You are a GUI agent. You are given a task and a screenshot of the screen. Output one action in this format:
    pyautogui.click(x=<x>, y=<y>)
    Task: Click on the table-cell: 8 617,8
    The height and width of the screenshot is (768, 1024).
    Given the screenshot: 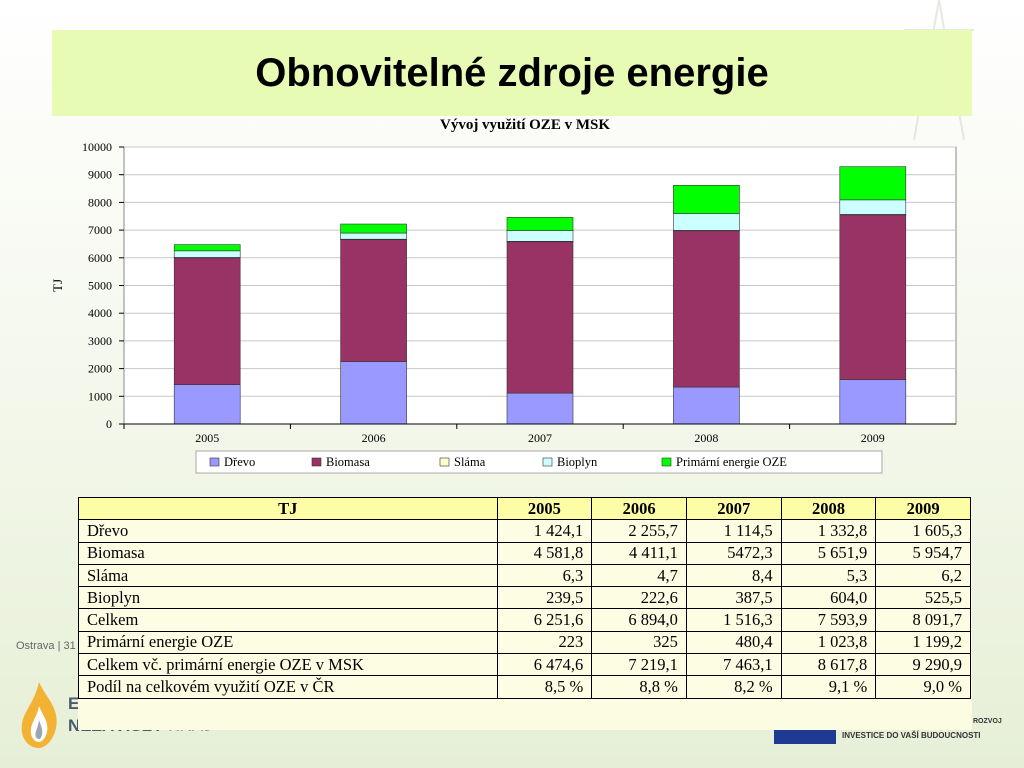 What is the action you would take?
    pyautogui.click(x=828, y=665)
    